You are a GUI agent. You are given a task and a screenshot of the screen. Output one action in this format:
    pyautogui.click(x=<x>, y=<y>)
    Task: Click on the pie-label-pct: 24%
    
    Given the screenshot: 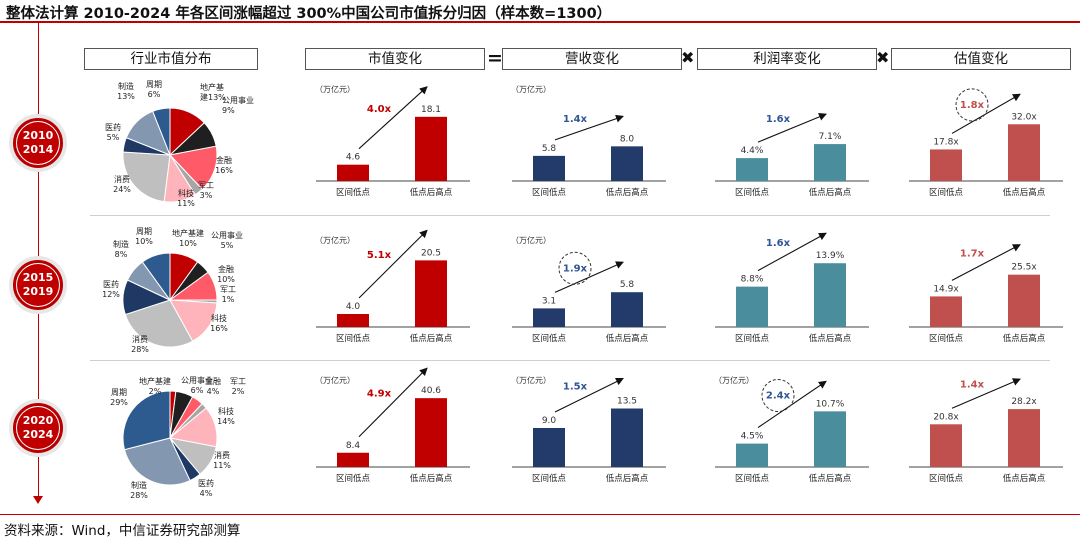 What is the action you would take?
    pyautogui.click(x=122, y=189)
    